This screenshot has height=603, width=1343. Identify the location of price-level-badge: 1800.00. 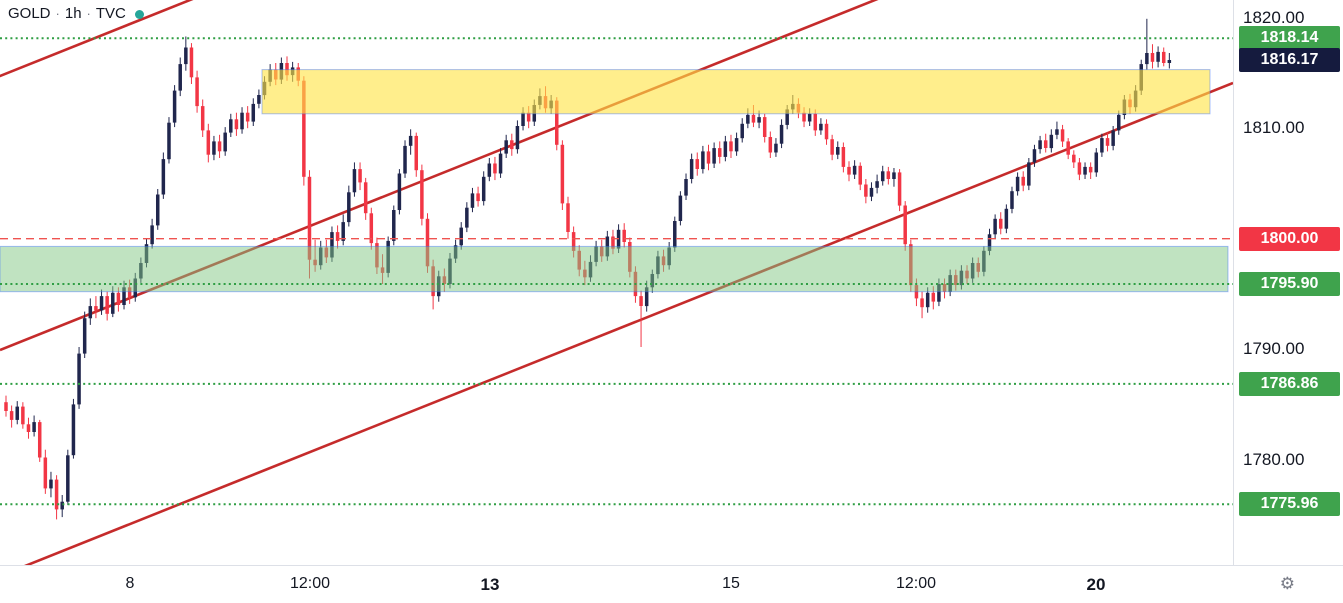
(1289, 238).